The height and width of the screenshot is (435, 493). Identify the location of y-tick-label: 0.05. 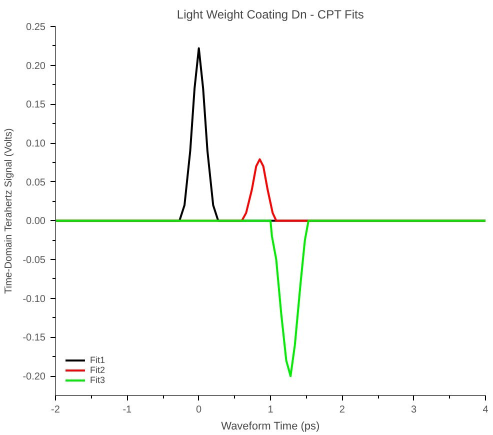
(36, 182).